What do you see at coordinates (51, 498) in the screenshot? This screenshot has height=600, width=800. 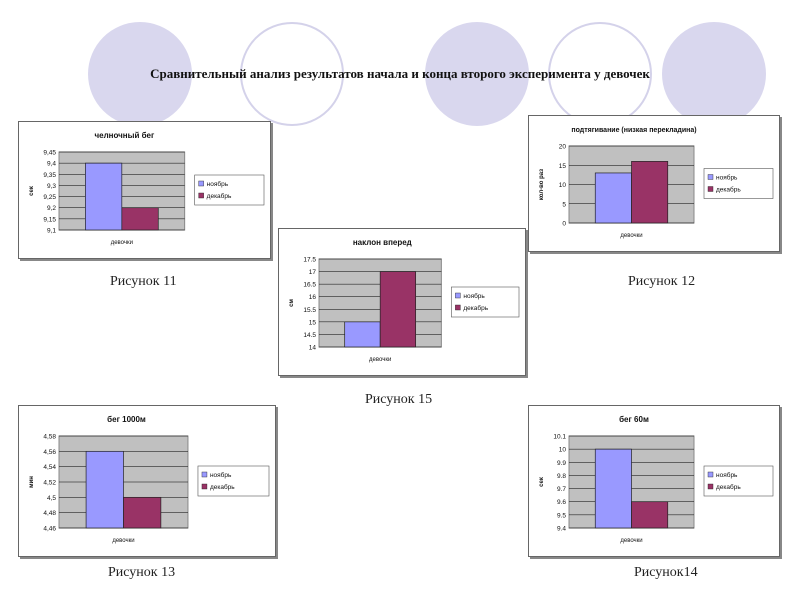 I see `y-tick-label: 4,5` at bounding box center [51, 498].